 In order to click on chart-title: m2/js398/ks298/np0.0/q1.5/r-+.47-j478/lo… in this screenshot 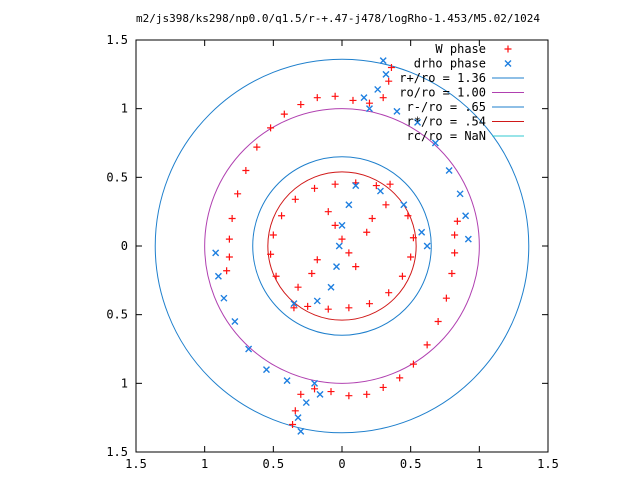, I will do `click(338, 18)`.